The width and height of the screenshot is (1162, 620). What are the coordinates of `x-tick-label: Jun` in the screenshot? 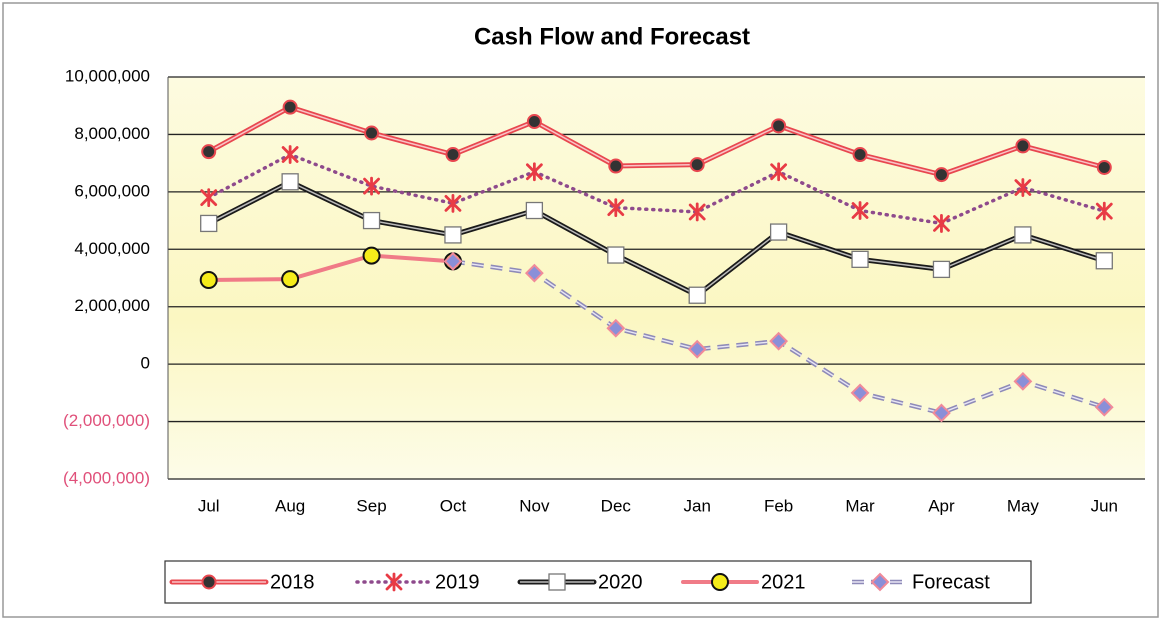 It's located at (1104, 505).